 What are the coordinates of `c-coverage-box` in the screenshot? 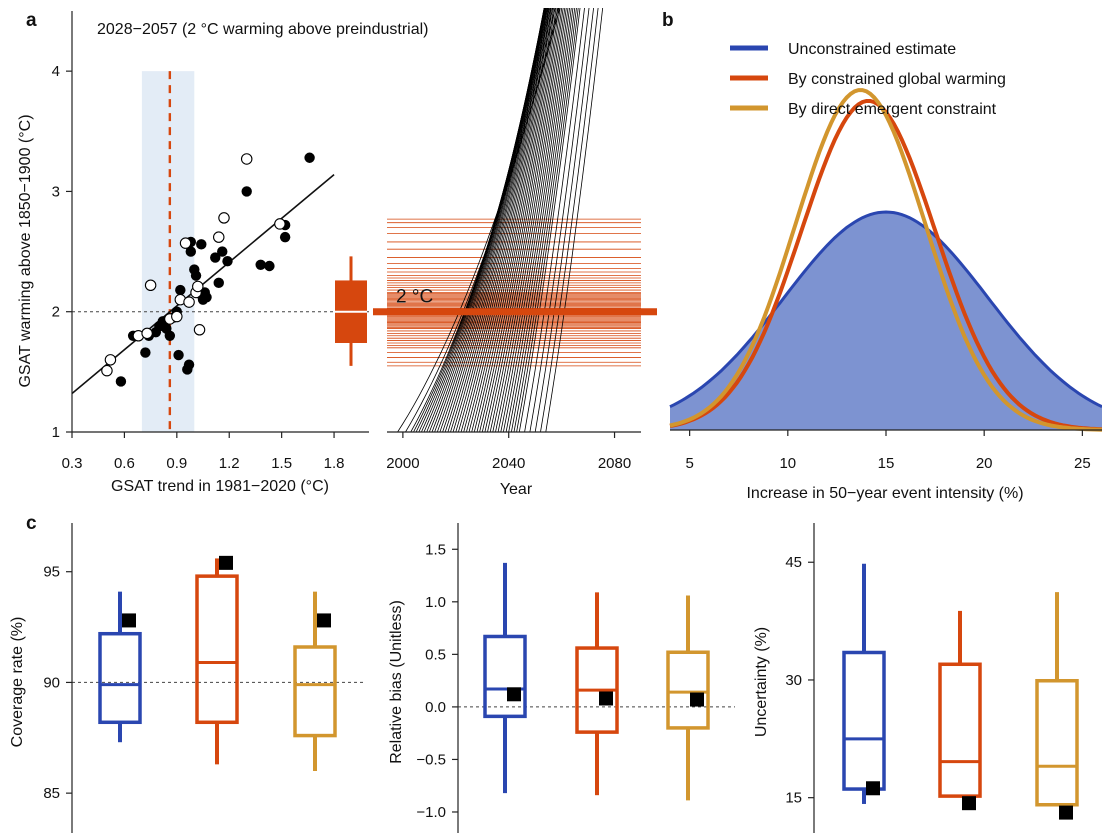 It's located at (217, 649).